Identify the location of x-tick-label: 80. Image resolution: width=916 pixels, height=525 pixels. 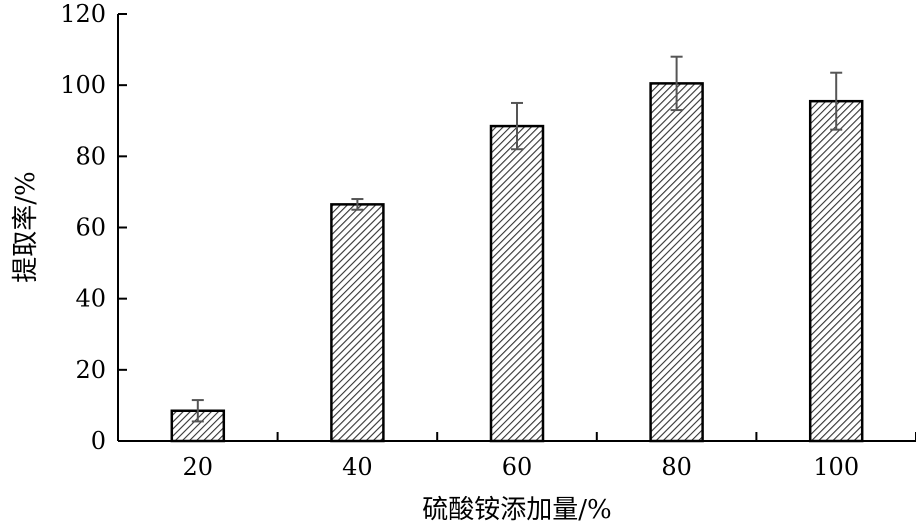
(676, 467).